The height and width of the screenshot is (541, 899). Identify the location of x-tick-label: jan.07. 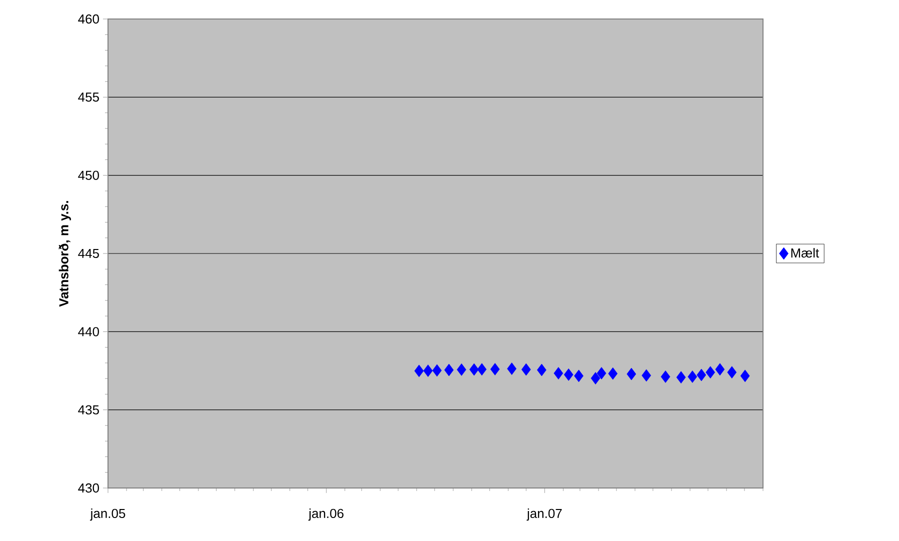
(544, 514).